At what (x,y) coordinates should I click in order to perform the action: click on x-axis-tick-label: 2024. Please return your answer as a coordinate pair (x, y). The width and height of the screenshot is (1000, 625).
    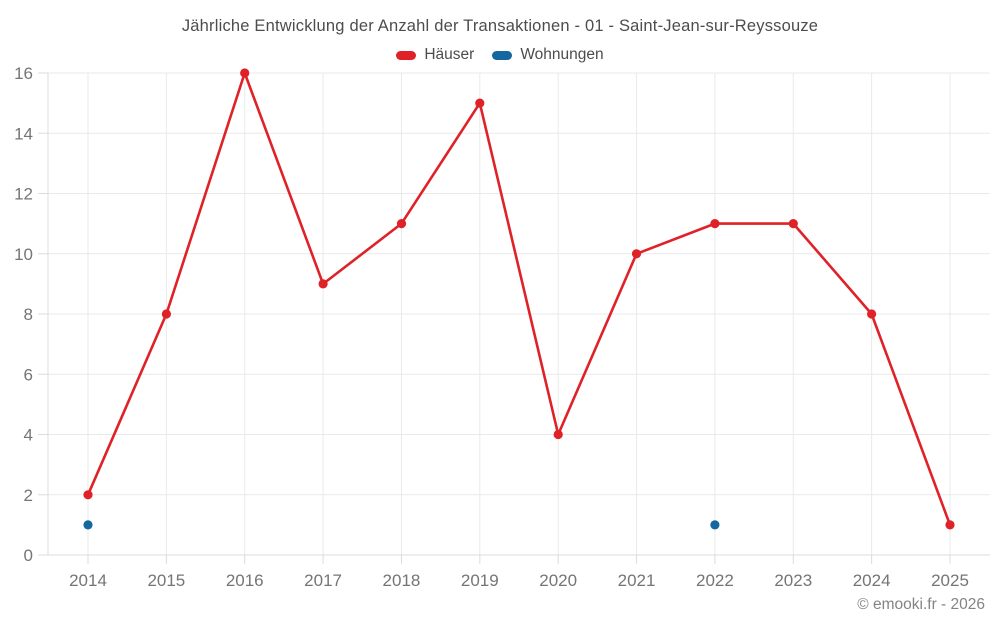
    Looking at the image, I should click on (872, 580).